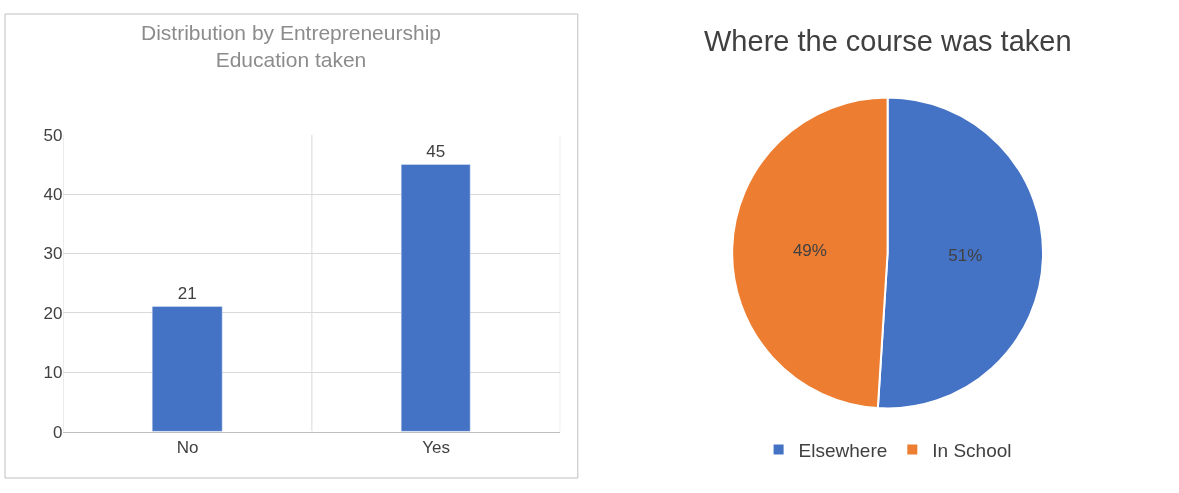  I want to click on y-tick-label: 40, so click(53, 194).